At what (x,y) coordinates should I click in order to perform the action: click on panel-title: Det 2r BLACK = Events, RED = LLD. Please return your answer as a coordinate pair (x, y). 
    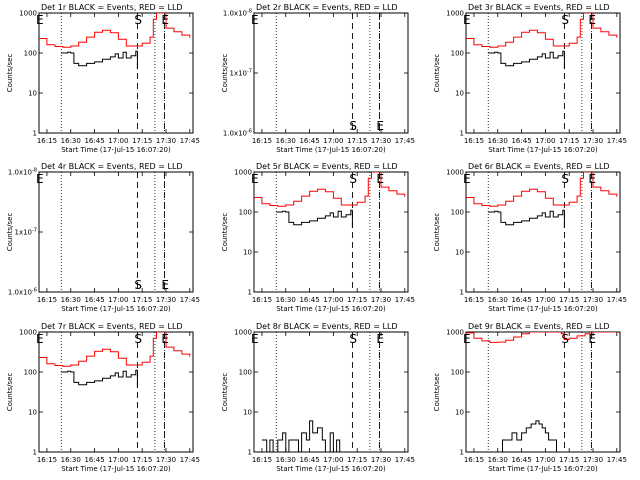
    Looking at the image, I should click on (327, 7).